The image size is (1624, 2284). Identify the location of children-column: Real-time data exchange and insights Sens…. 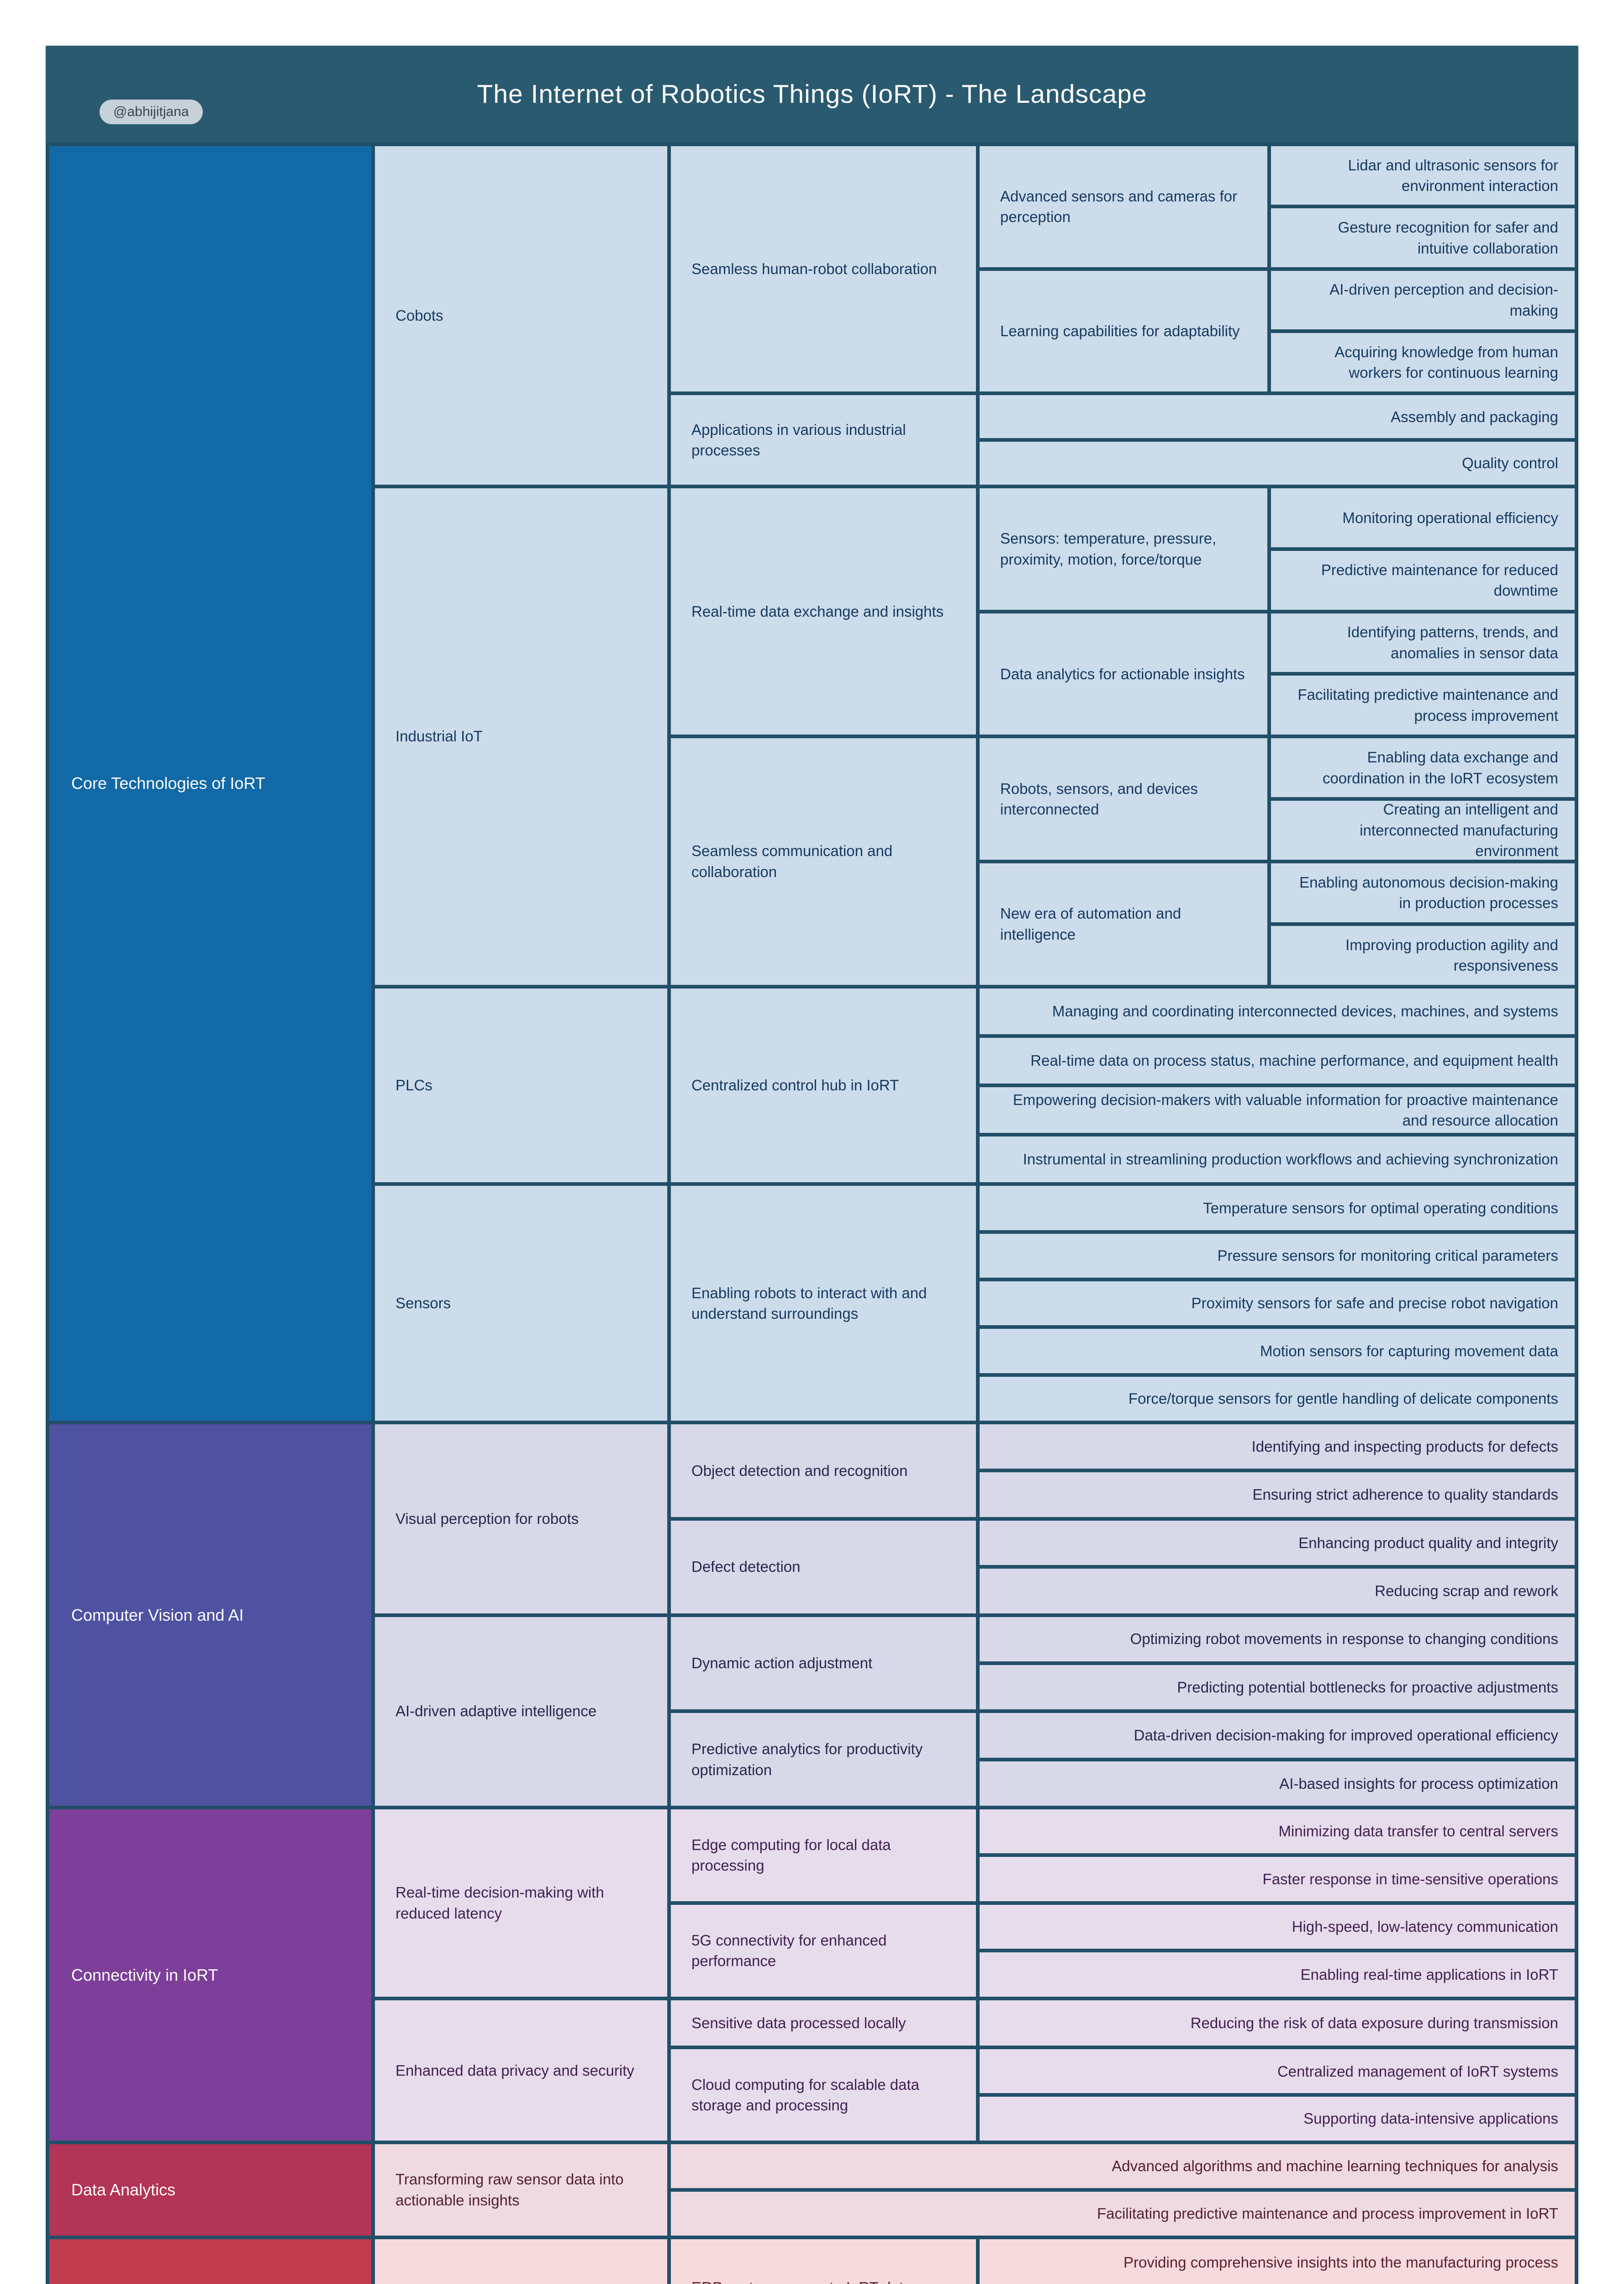
(1123, 736).